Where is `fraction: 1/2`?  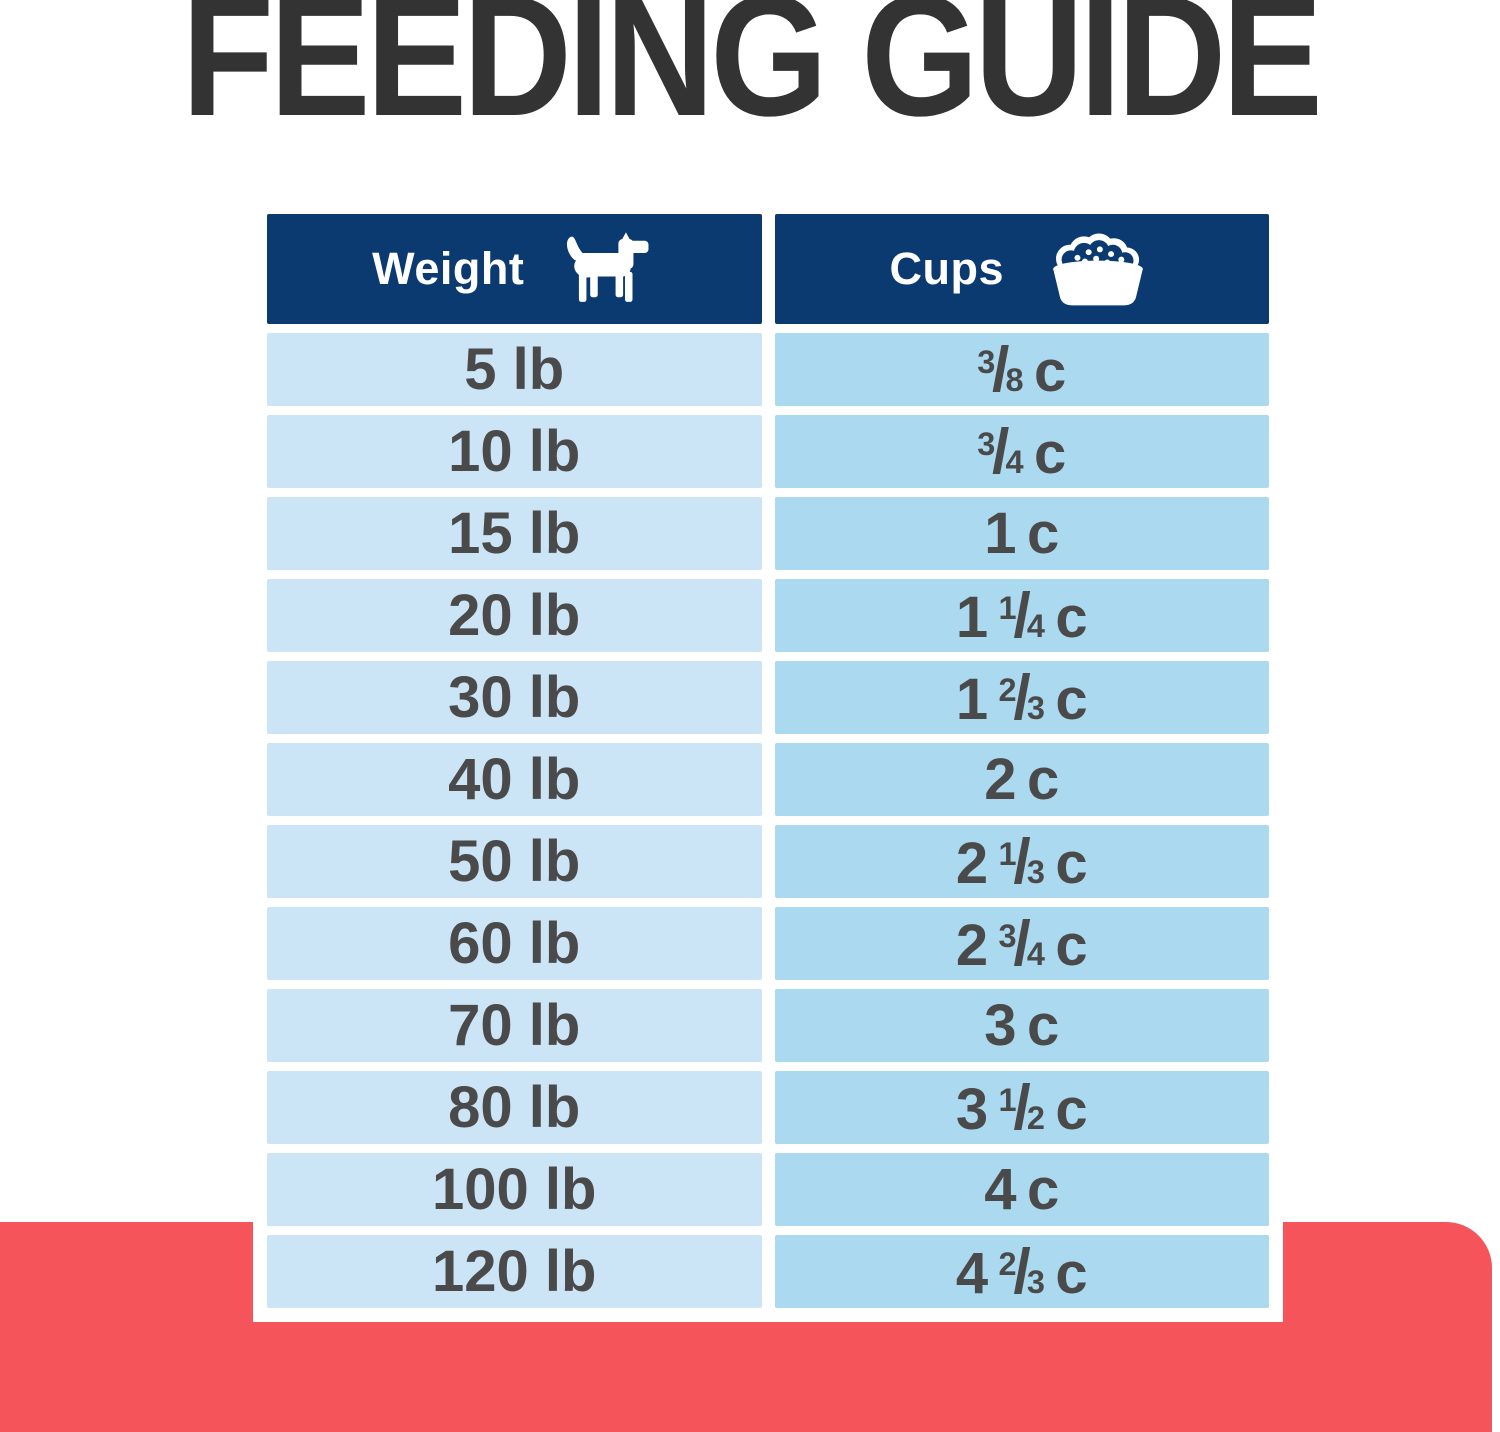
fraction: 1/2 is located at coordinates (1021, 1107).